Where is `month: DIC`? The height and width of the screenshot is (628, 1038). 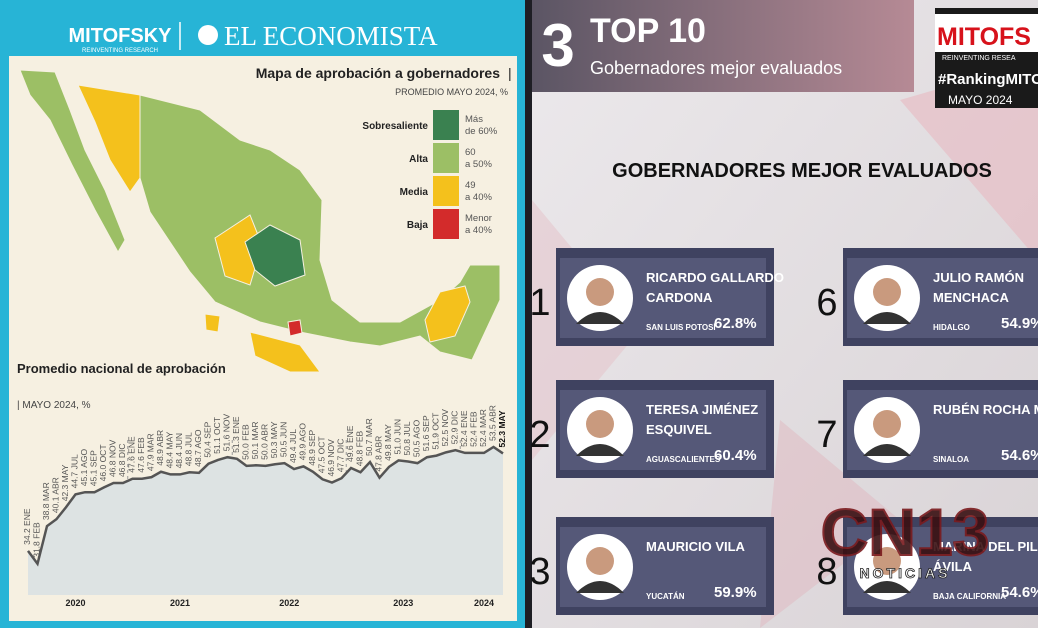
month: DIC is located at coordinates (341, 446).